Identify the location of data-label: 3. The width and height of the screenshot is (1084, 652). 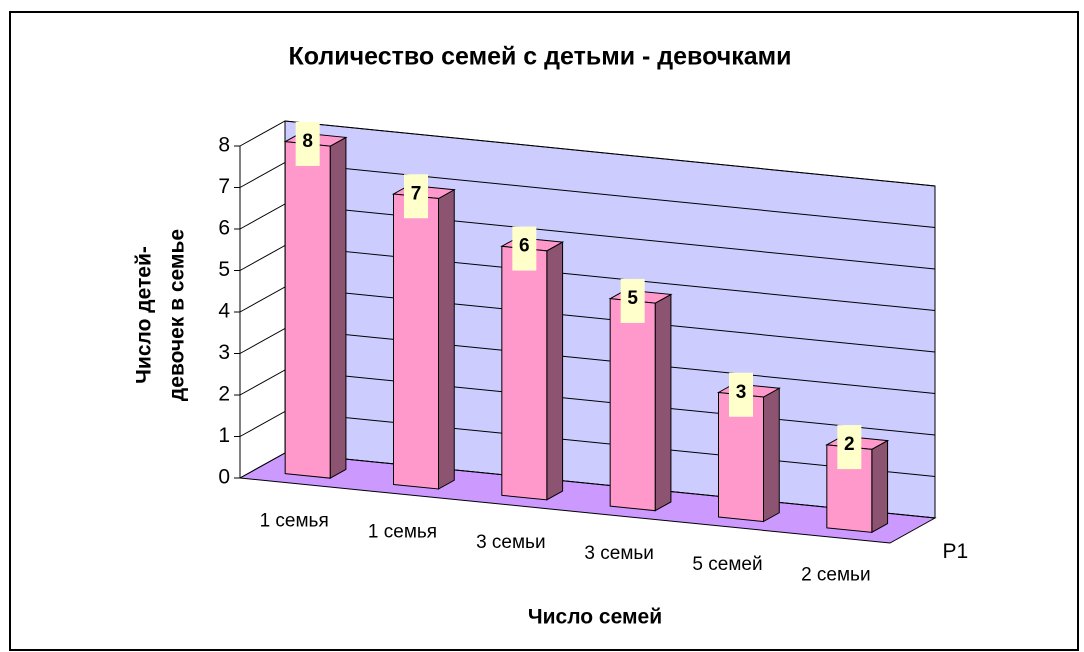
(741, 392).